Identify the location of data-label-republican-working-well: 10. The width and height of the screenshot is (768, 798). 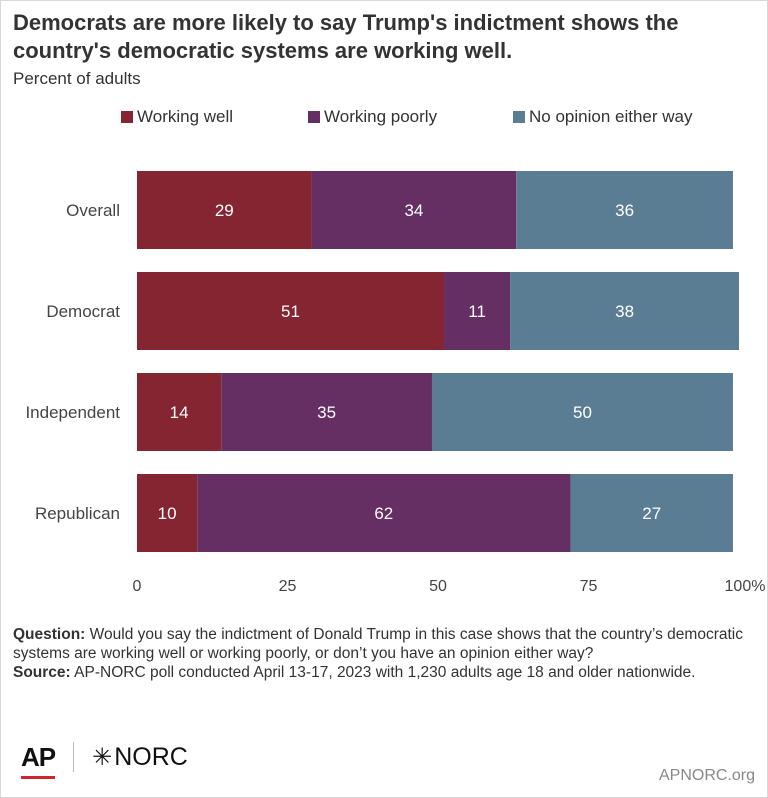
(167, 513).